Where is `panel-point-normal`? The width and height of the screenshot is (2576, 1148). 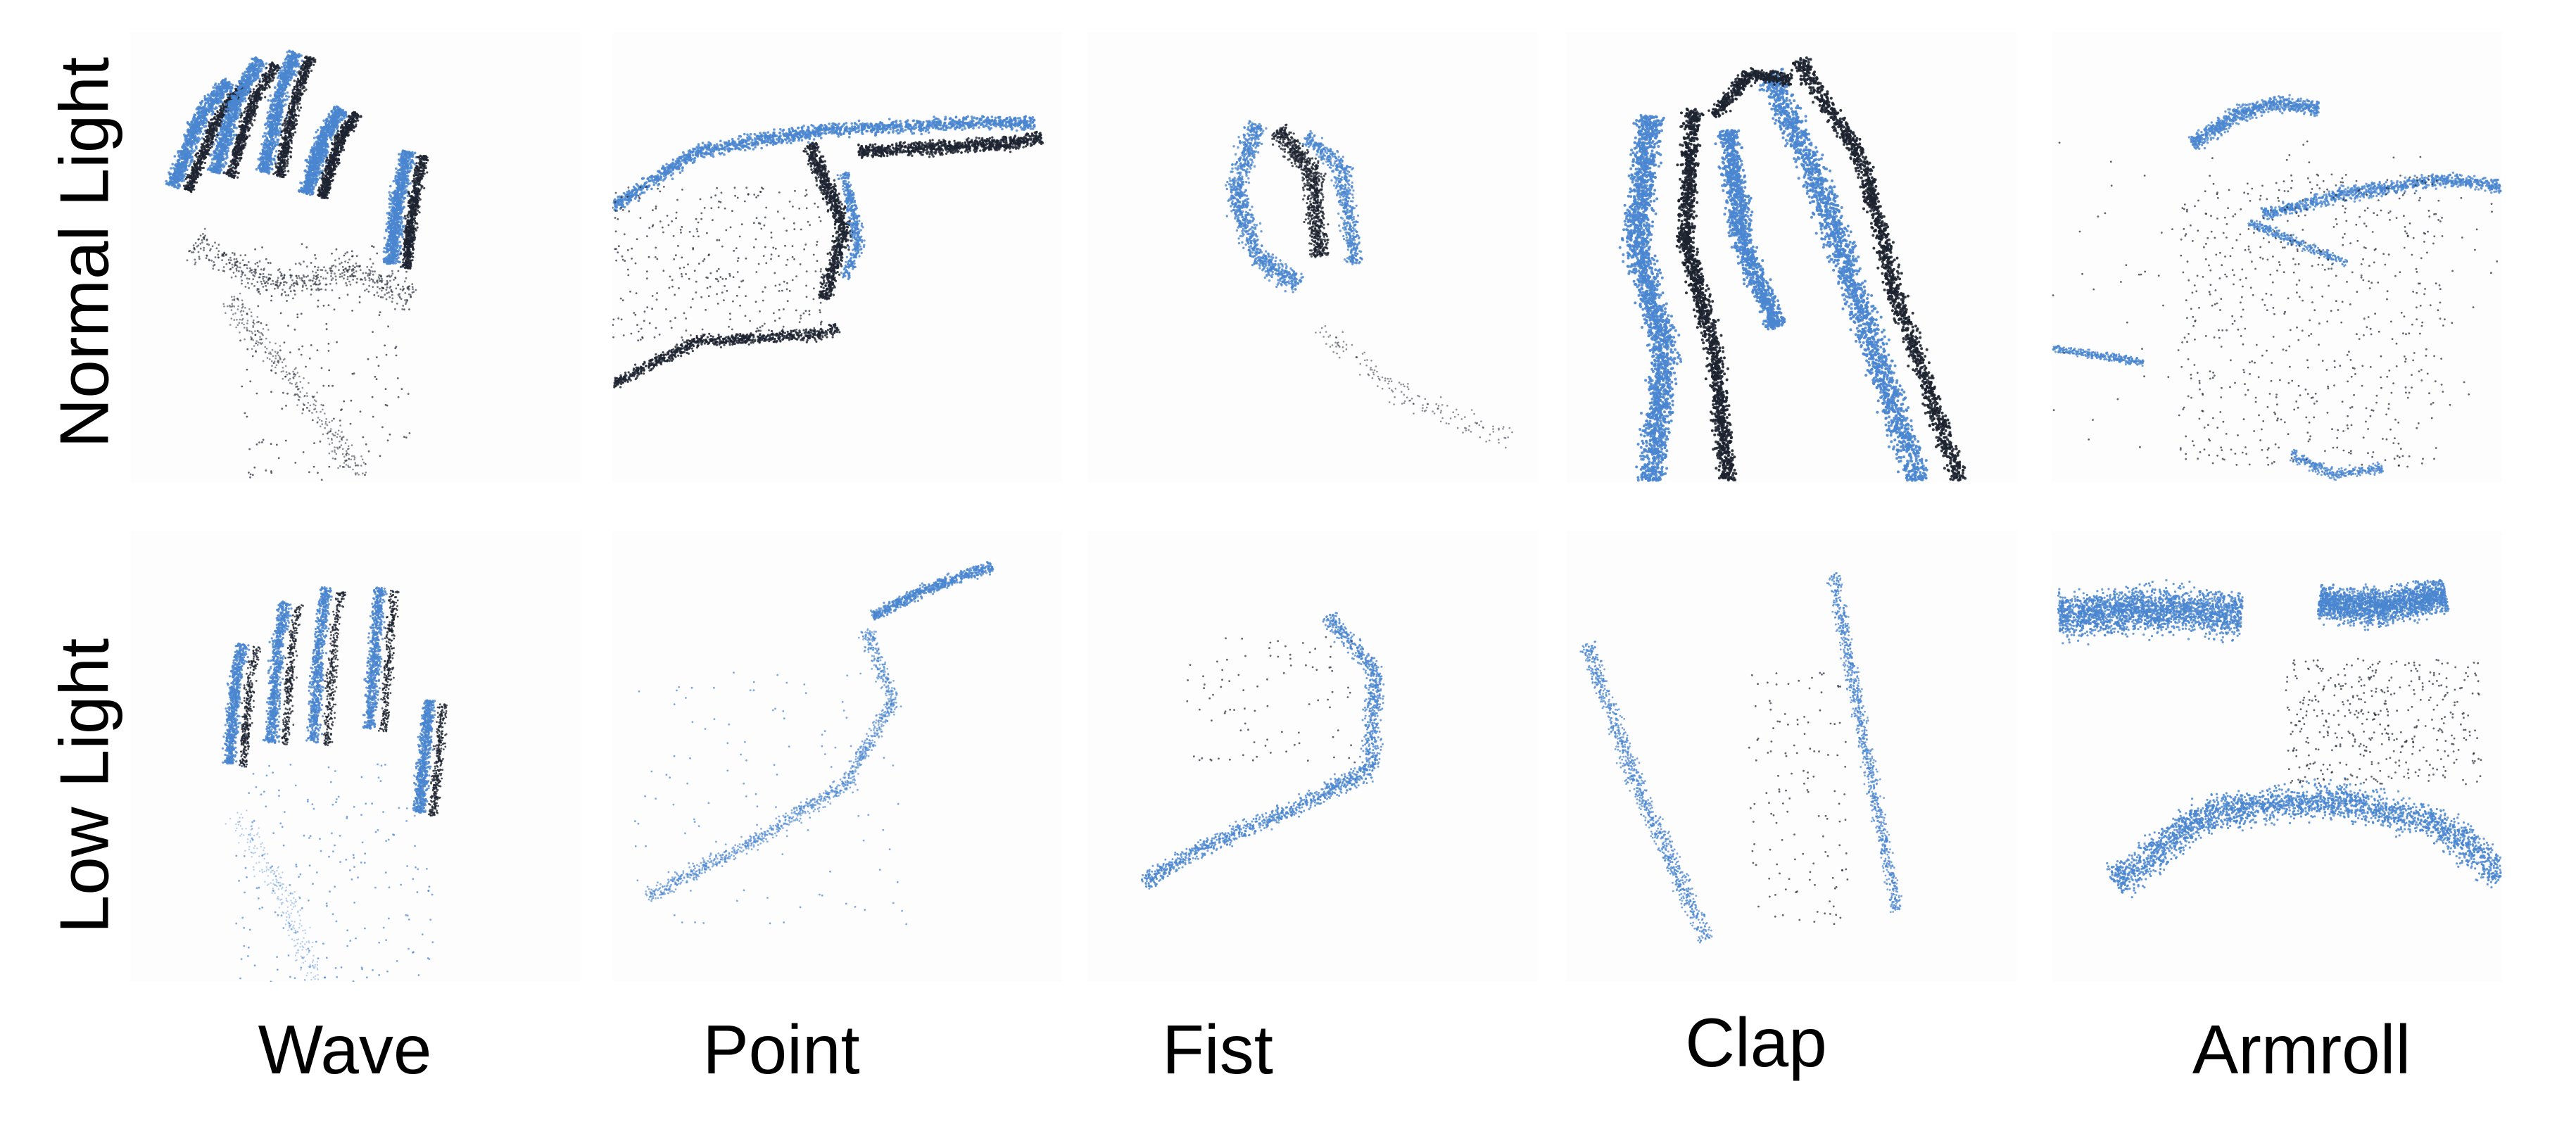 panel-point-normal is located at coordinates (837, 257).